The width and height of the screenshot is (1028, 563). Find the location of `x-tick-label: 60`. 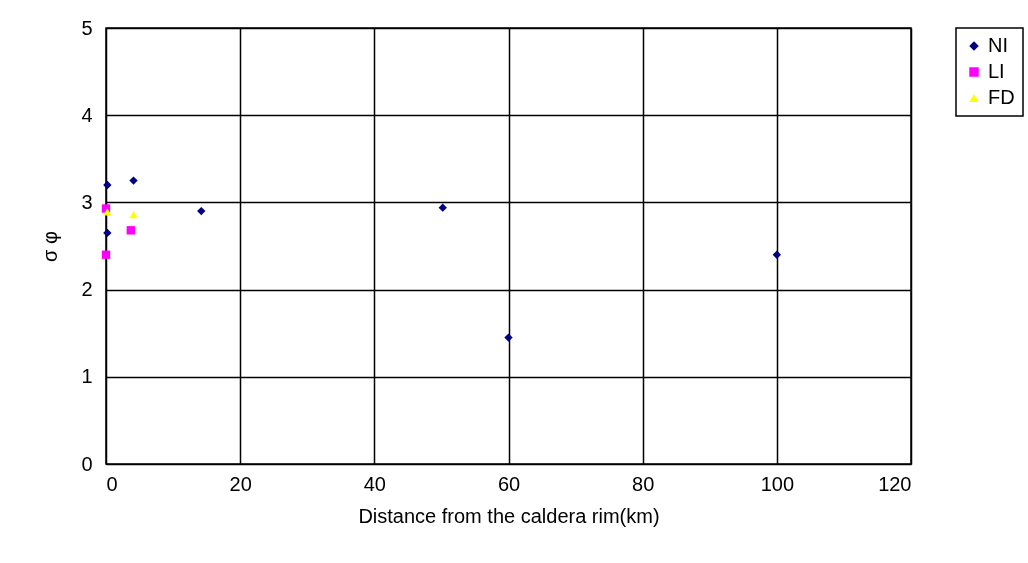

x-tick-label: 60 is located at coordinates (509, 483).